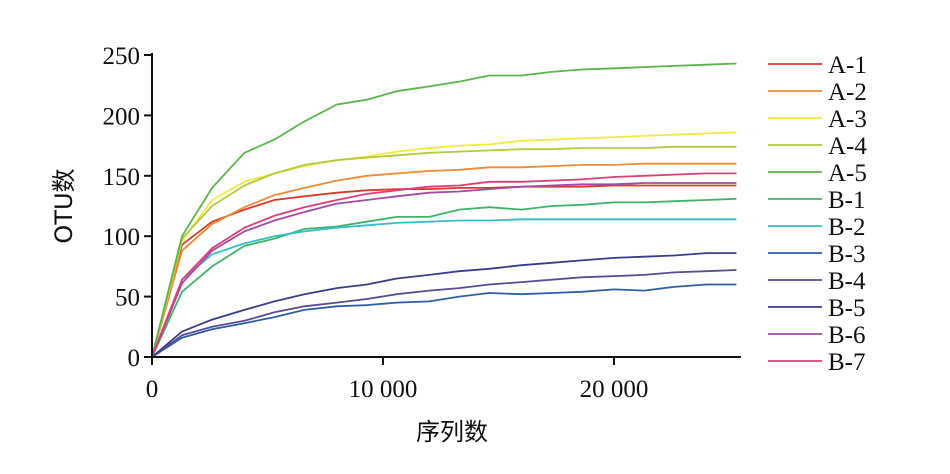  I want to click on legend-label-b-2: B-2, so click(847, 227).